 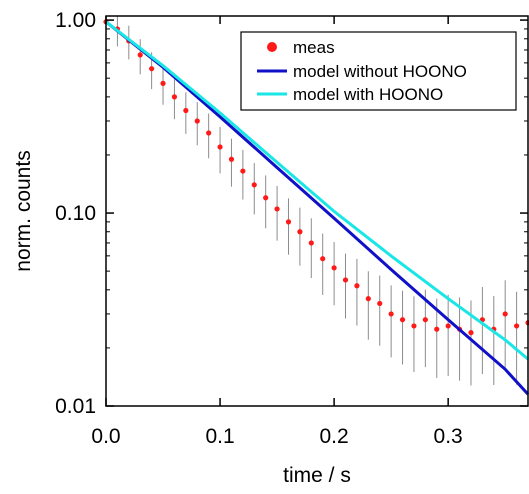 What do you see at coordinates (368, 94) in the screenshot?
I see `legend-label-with: model with HOONO` at bounding box center [368, 94].